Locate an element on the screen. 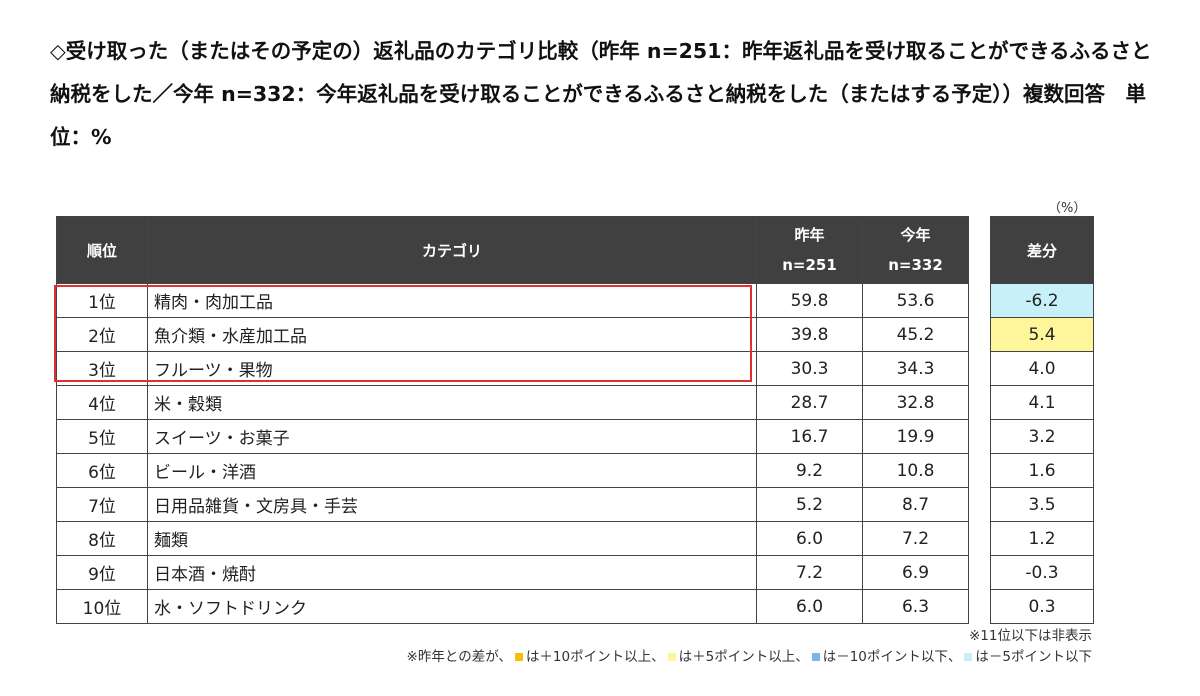  table-row: 2位 魚介類・水産加工品 39.8 45.2 is located at coordinates (512, 334).